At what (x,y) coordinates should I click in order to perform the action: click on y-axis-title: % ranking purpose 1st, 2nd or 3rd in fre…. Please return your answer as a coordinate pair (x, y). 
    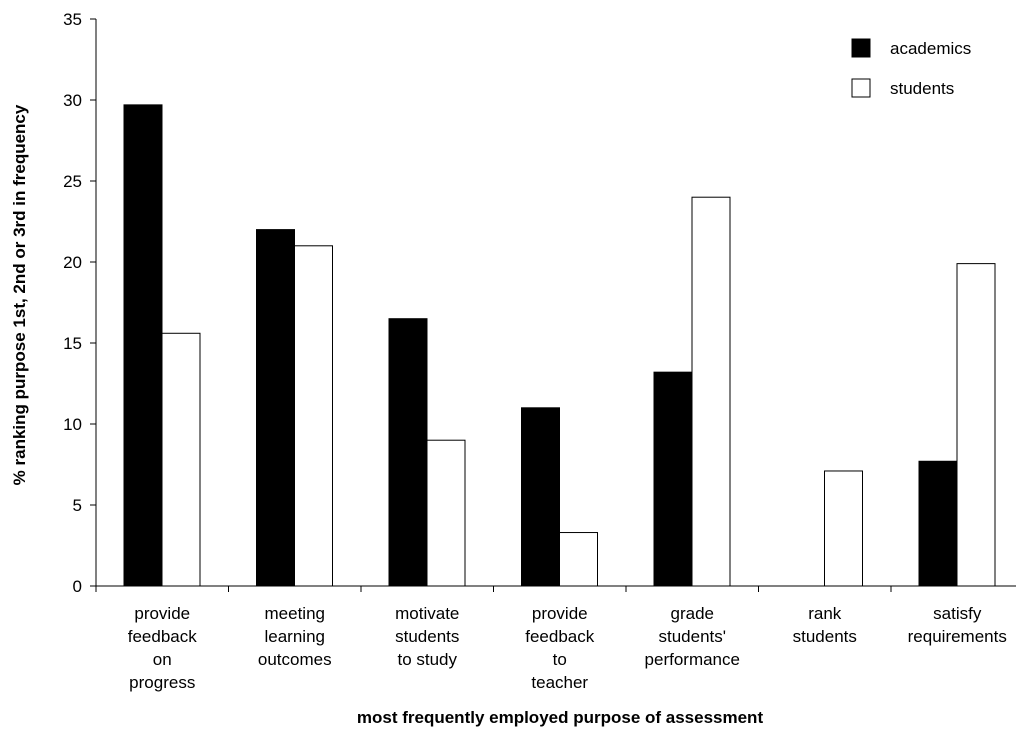
    Looking at the image, I should click on (19, 294).